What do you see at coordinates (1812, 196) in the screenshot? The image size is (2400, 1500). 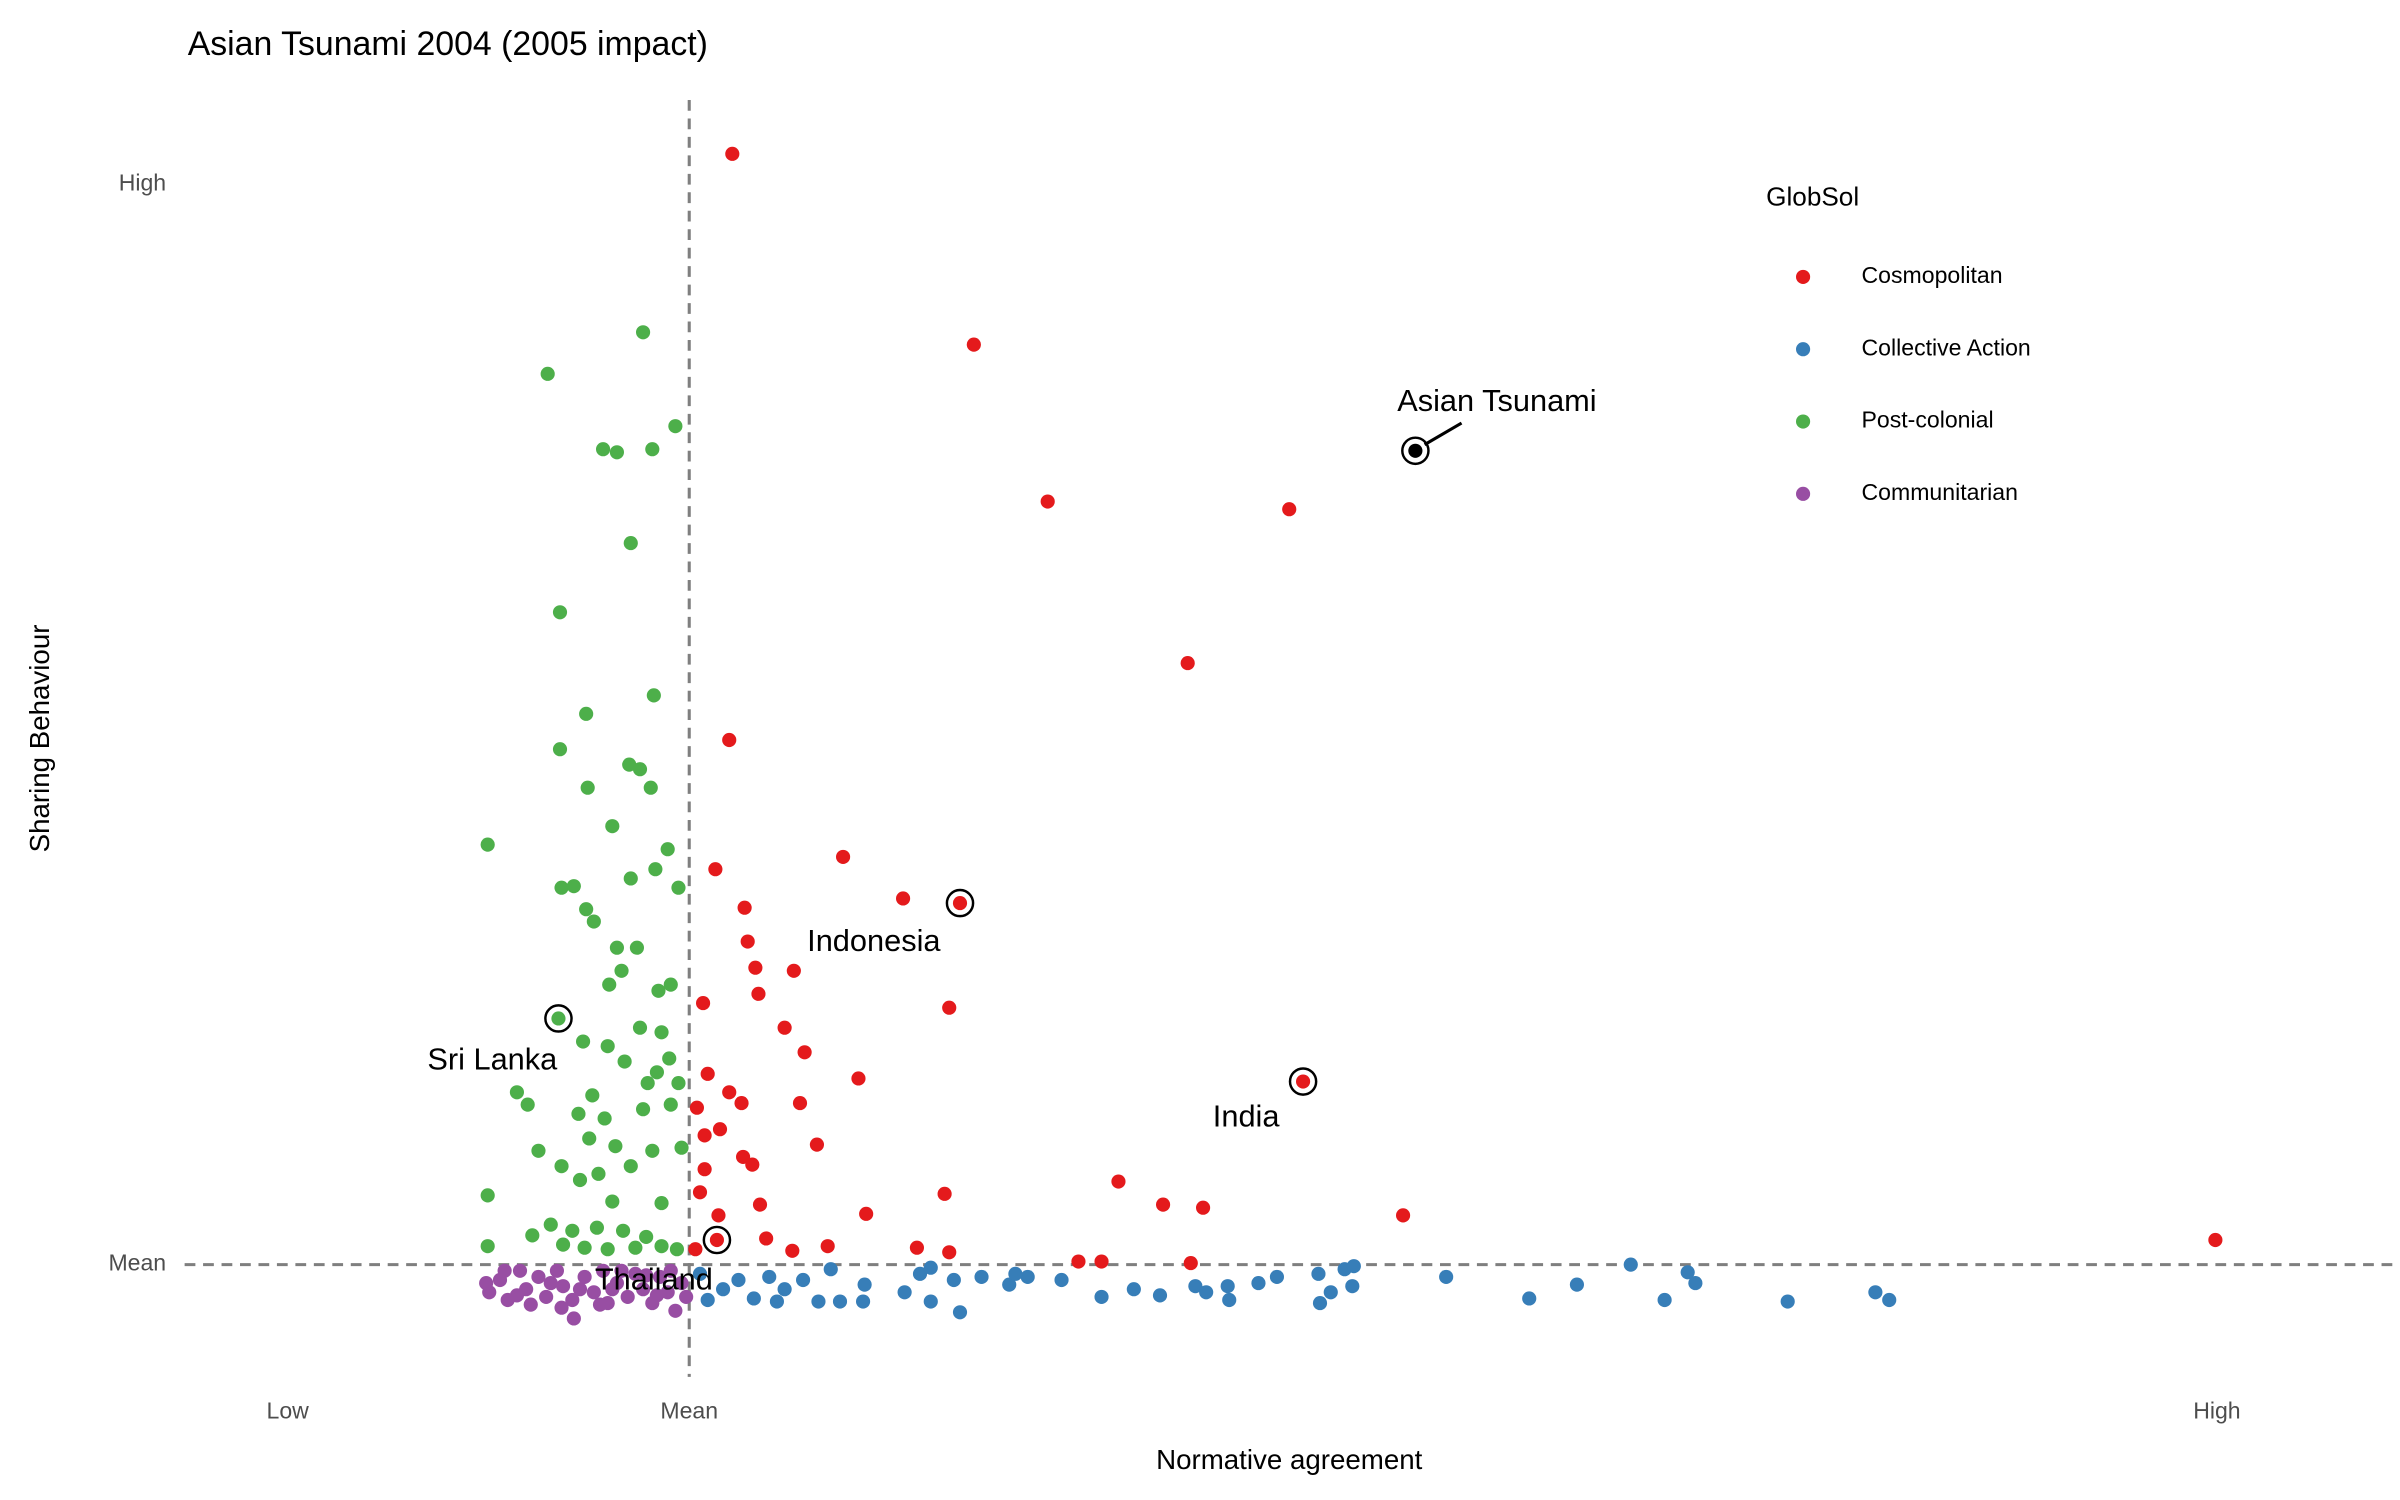 I see `legend-title: GlobSol` at bounding box center [1812, 196].